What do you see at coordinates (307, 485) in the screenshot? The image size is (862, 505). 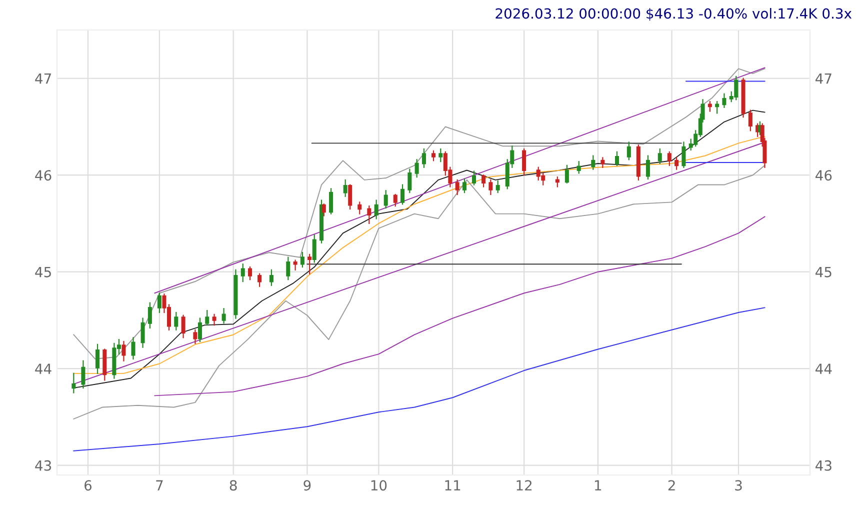 I see `x-tick-label: 9` at bounding box center [307, 485].